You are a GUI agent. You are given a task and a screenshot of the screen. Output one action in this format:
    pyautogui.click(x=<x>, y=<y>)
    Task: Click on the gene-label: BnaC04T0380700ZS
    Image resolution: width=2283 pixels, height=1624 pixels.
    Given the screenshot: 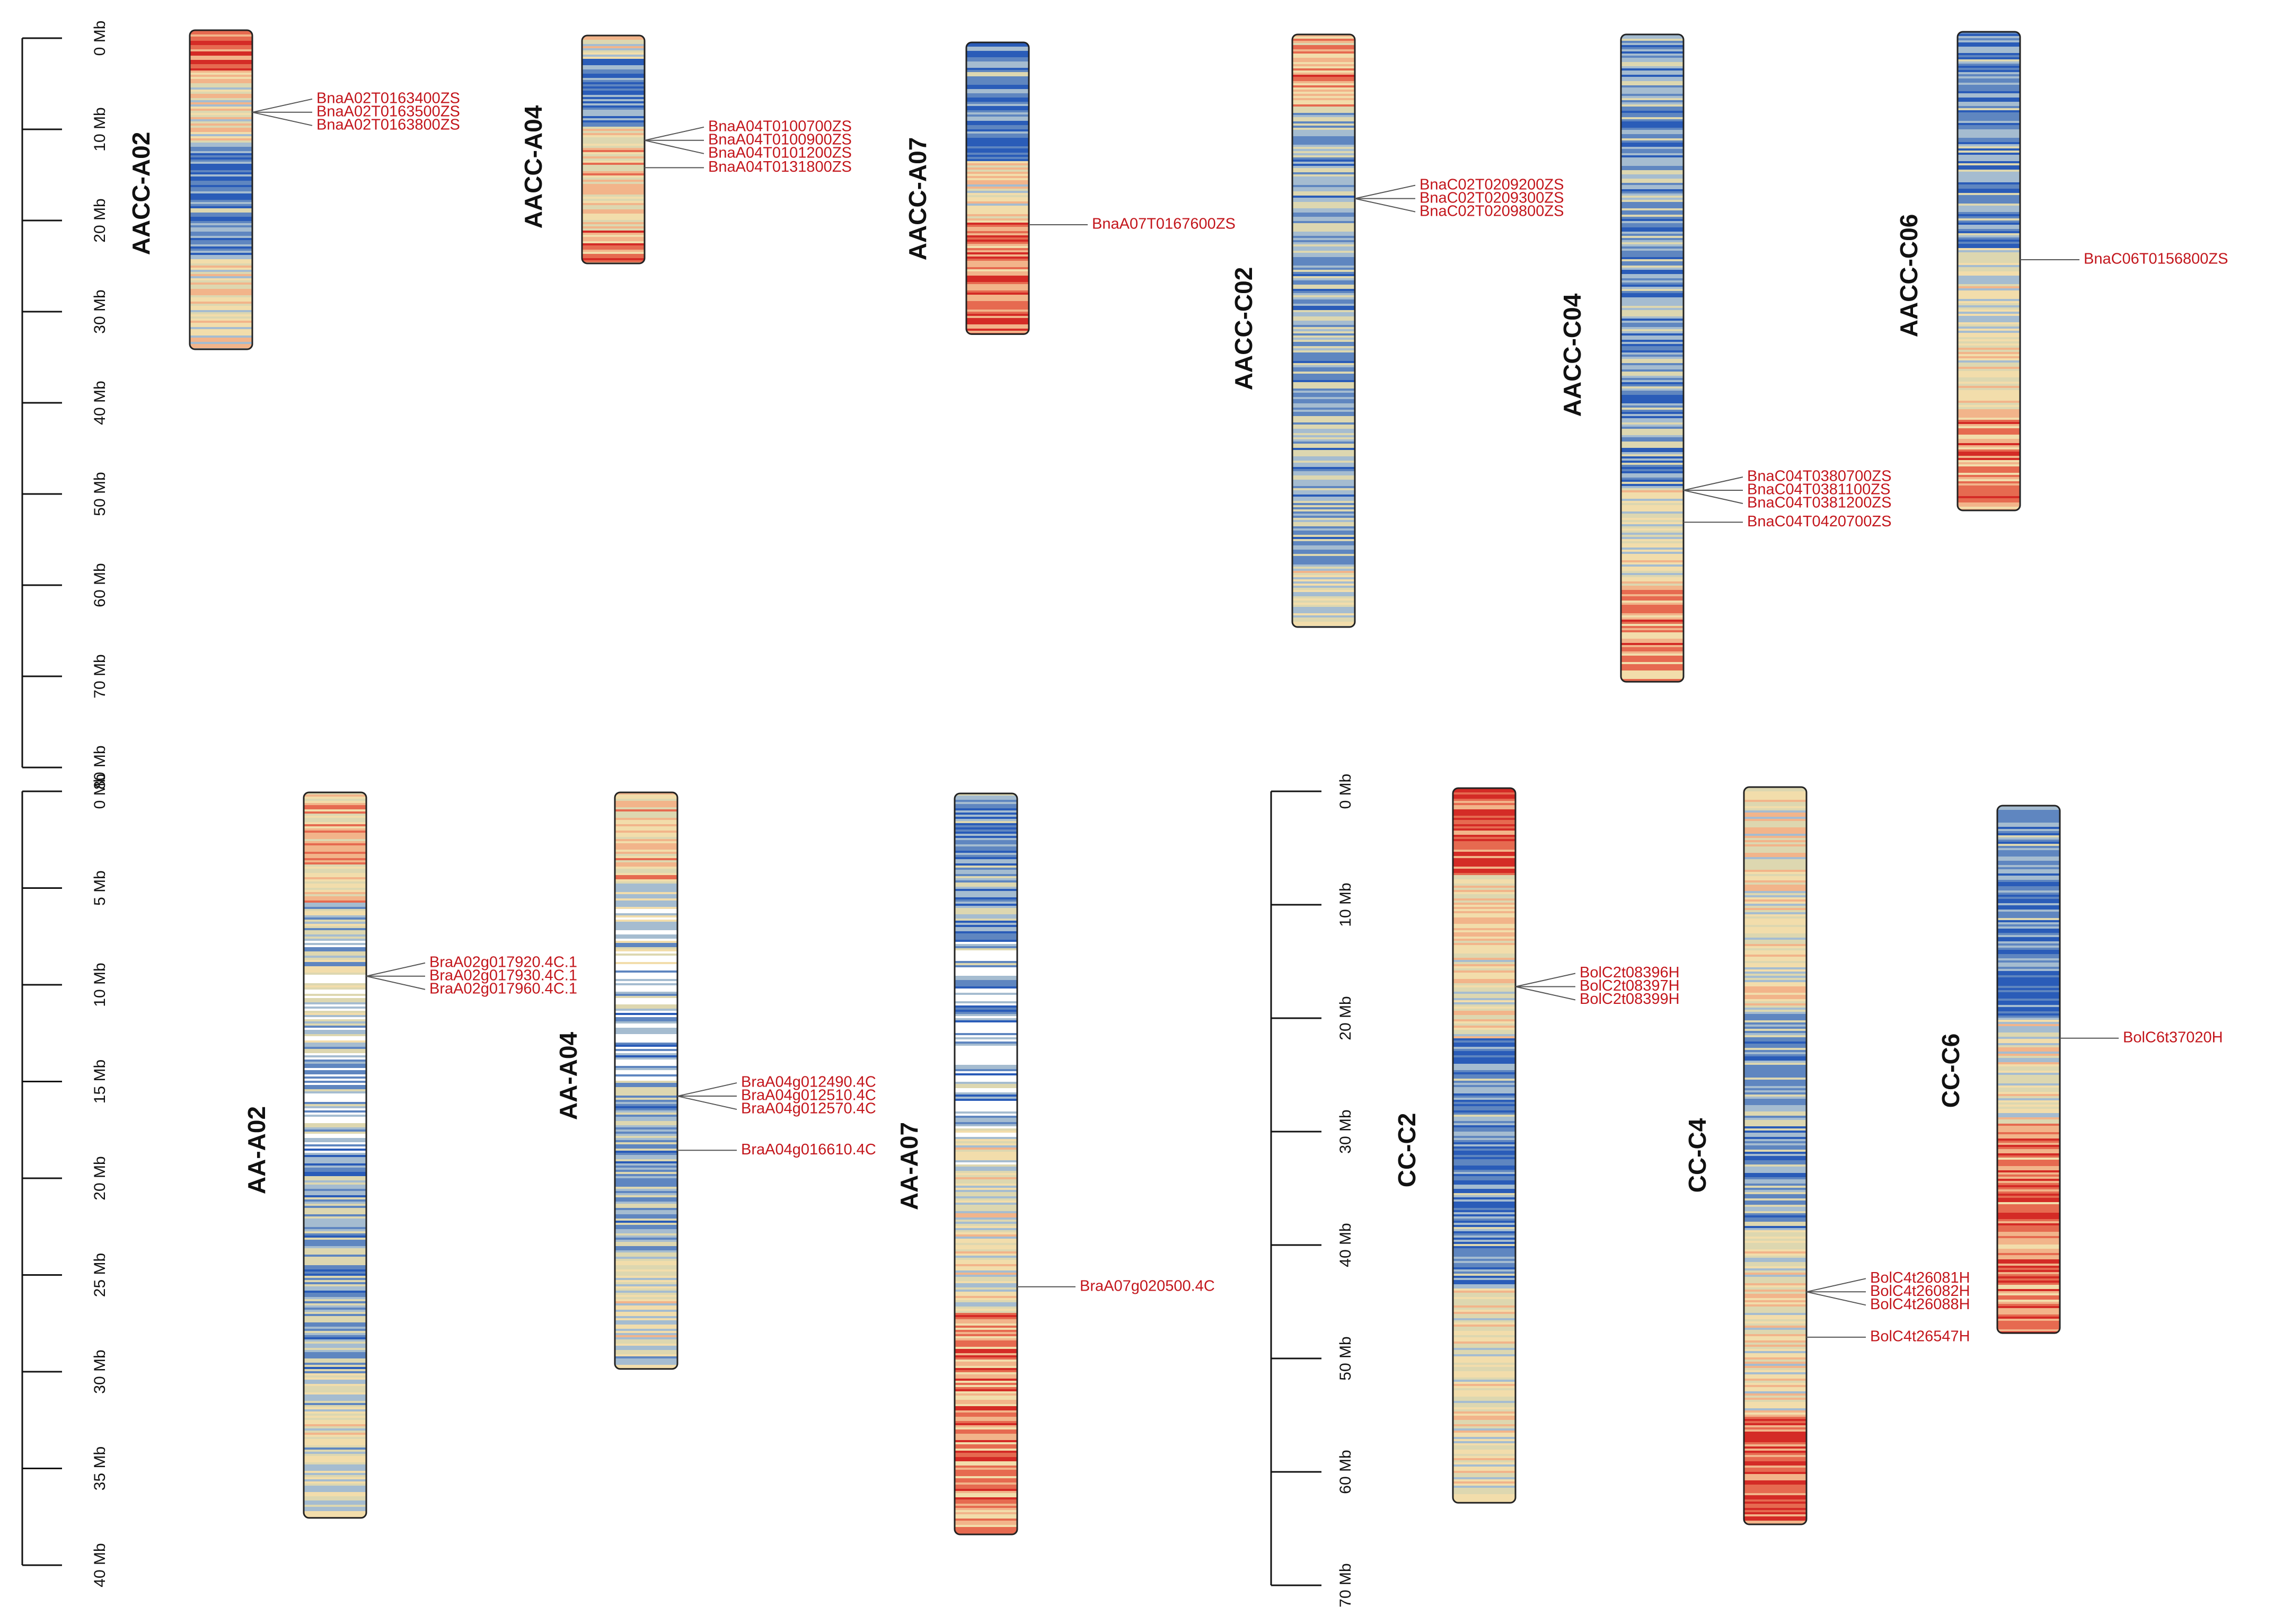 What is the action you would take?
    pyautogui.click(x=1819, y=476)
    